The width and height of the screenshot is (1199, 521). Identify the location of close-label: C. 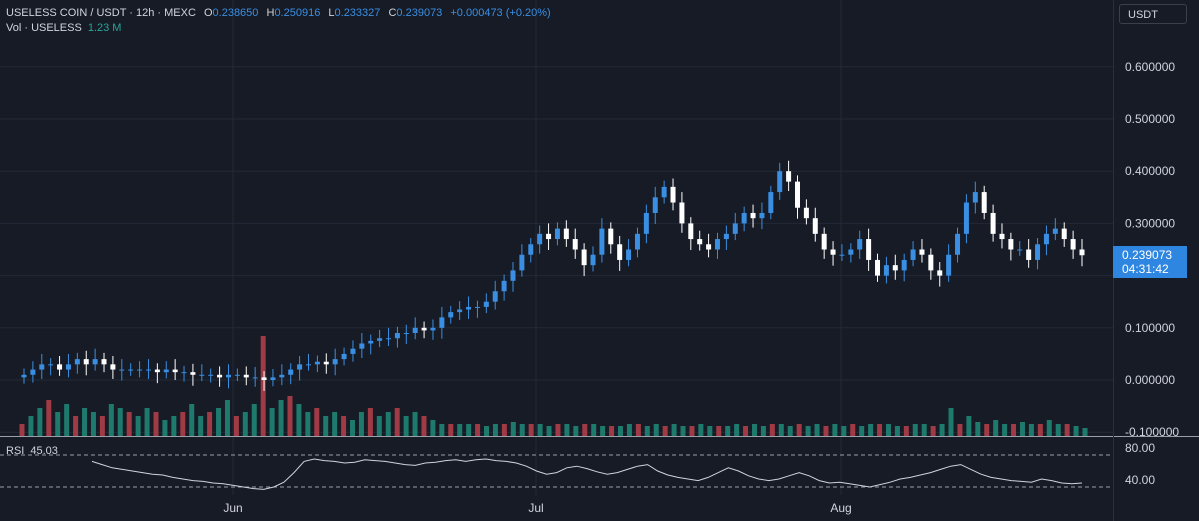
(392, 13).